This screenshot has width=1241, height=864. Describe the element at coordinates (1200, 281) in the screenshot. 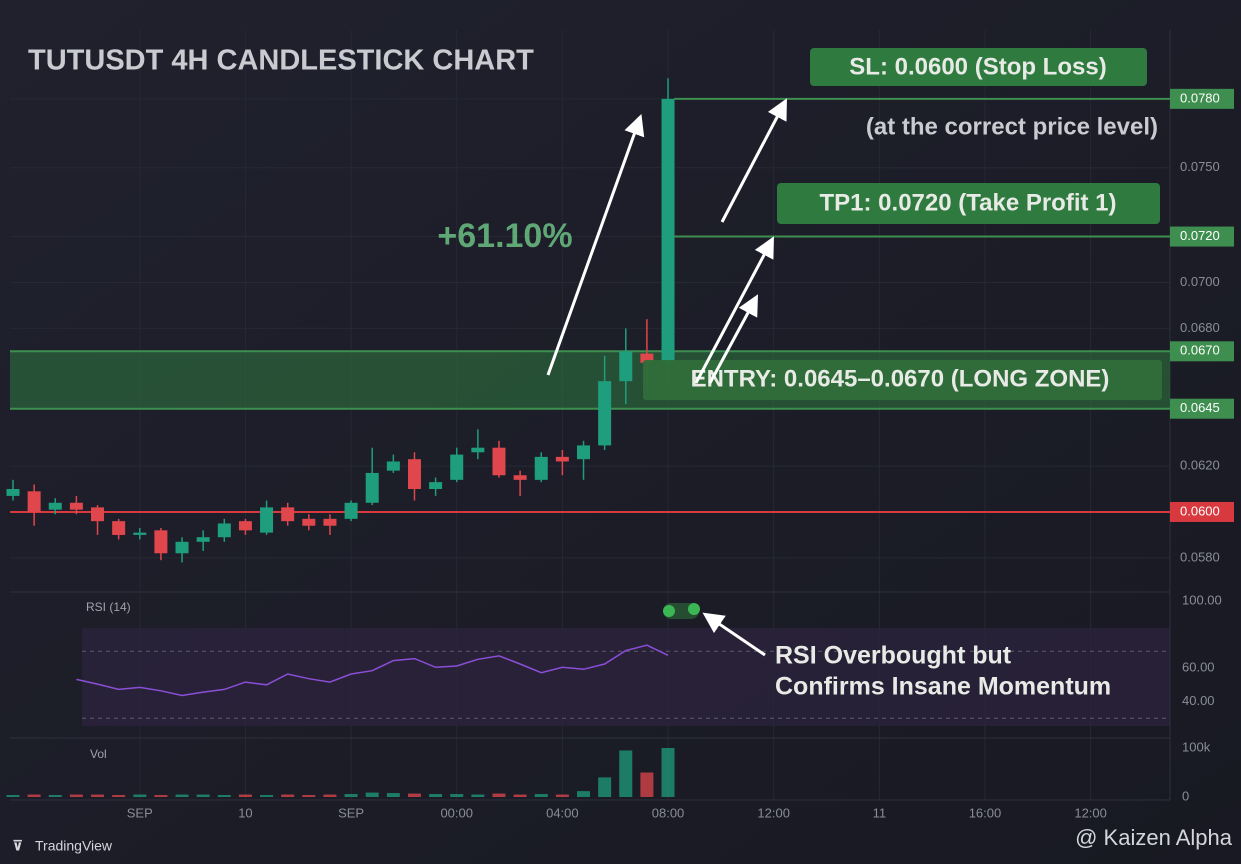

I see `y-tick-label: 0.0700` at that location.